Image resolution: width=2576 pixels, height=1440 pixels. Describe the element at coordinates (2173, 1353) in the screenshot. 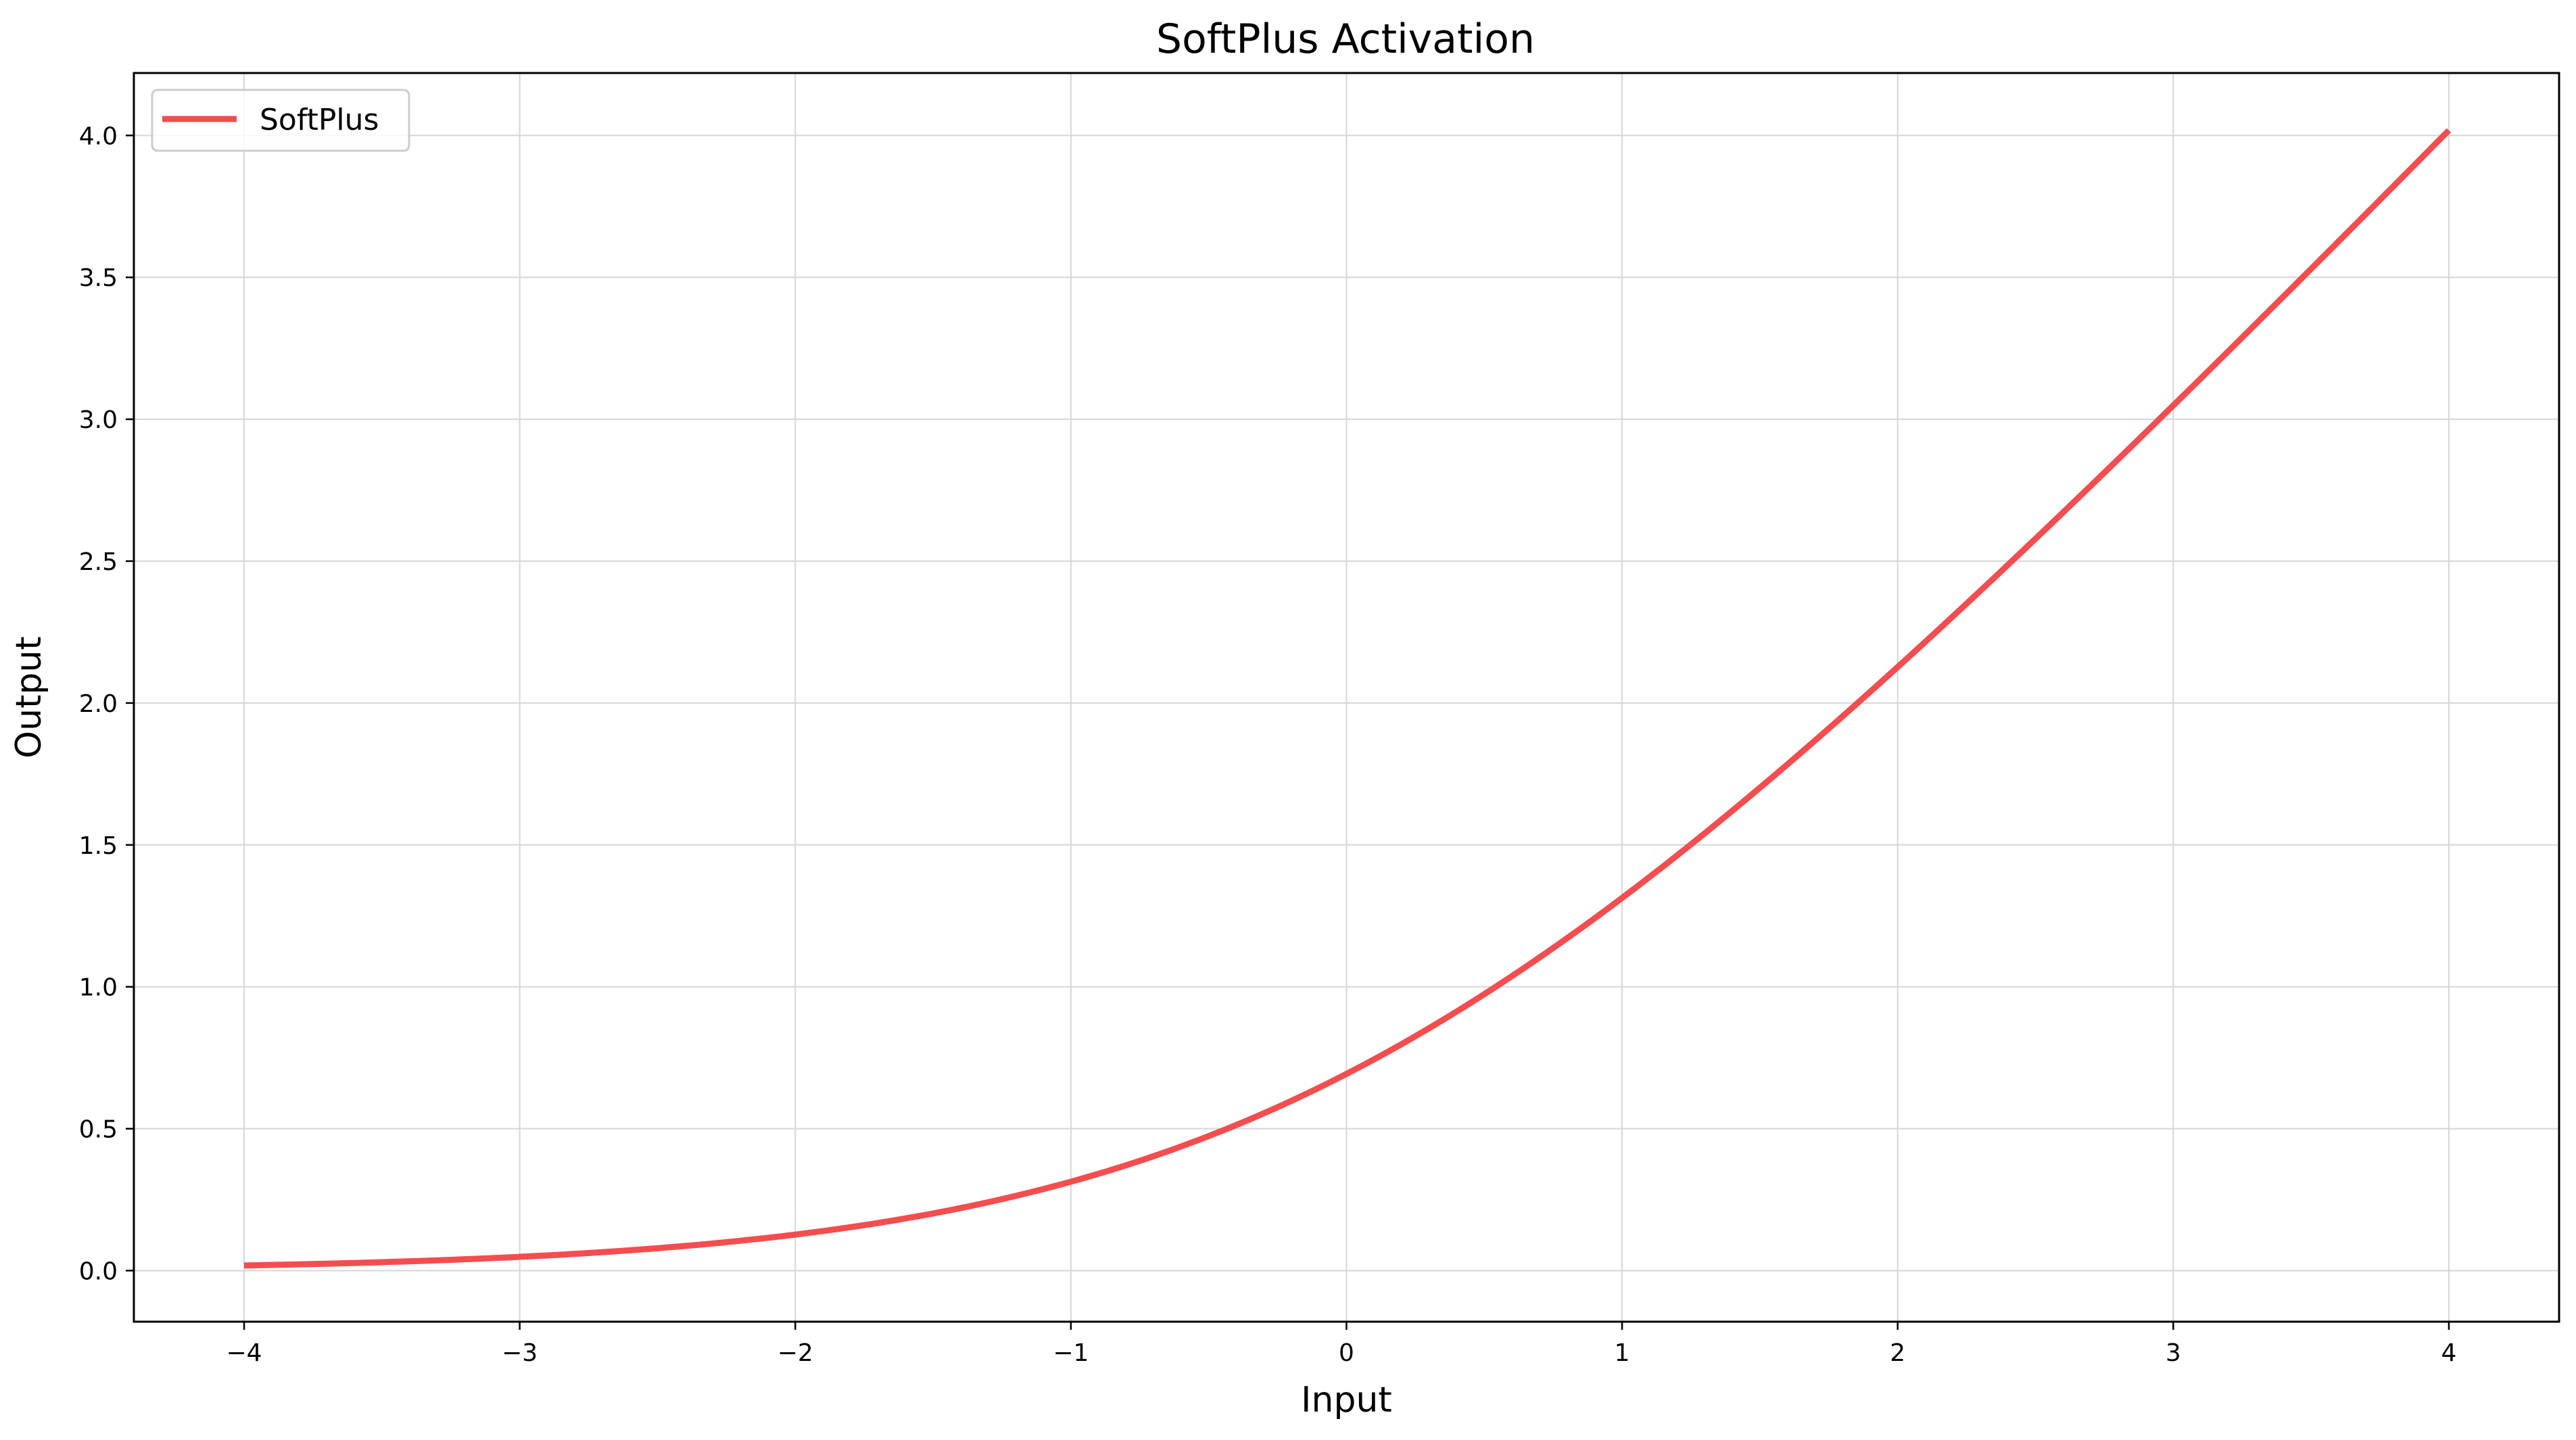

I see `x-tick-label: 3` at that location.